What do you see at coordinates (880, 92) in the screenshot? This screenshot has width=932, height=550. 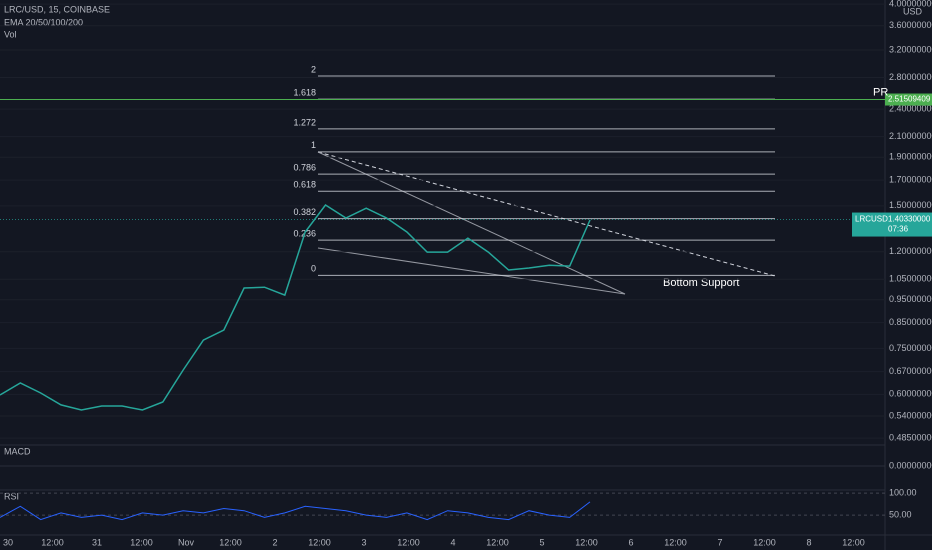 I see `resistance-tag-text: PR` at bounding box center [880, 92].